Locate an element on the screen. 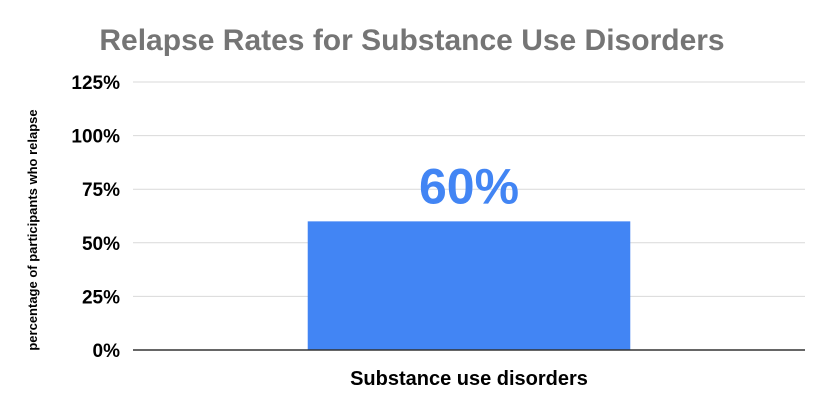 The image size is (826, 411). y-tick-label: 125% is located at coordinates (95, 83).